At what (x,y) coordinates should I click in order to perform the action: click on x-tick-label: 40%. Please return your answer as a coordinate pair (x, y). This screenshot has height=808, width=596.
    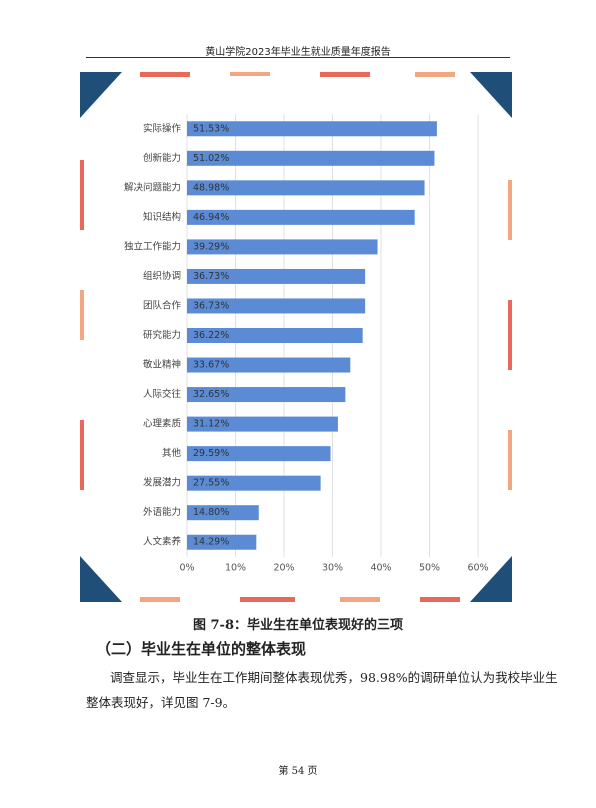
    Looking at the image, I should click on (380, 568).